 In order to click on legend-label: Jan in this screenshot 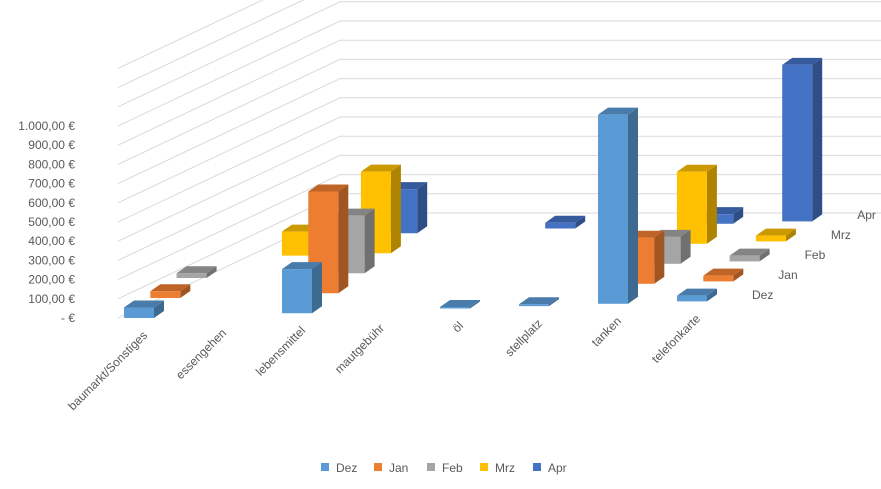, I will do `click(398, 468)`.